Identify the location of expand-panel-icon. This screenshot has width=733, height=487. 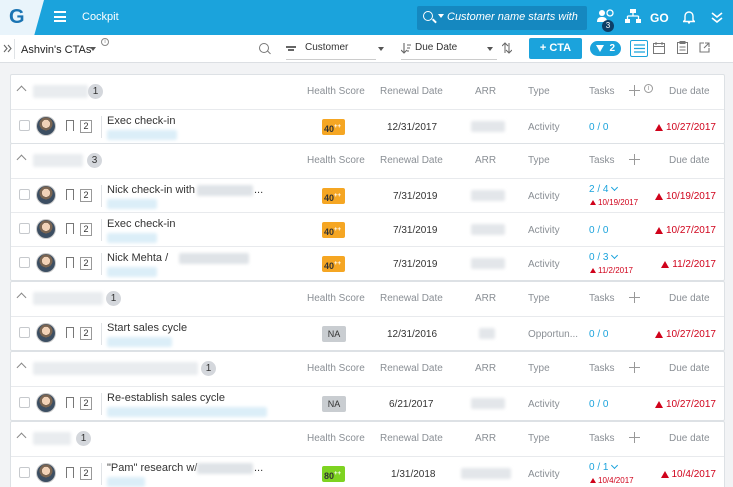
(7, 48).